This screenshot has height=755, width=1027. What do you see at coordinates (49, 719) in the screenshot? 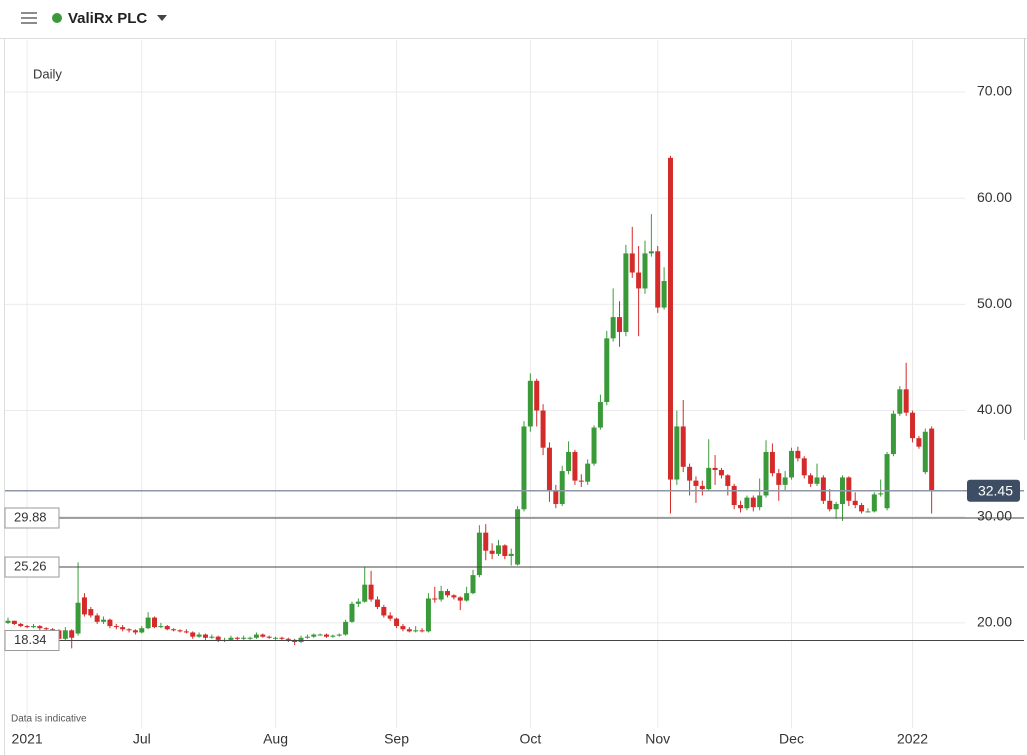
I see `disclaimer: Data is indicative` at bounding box center [49, 719].